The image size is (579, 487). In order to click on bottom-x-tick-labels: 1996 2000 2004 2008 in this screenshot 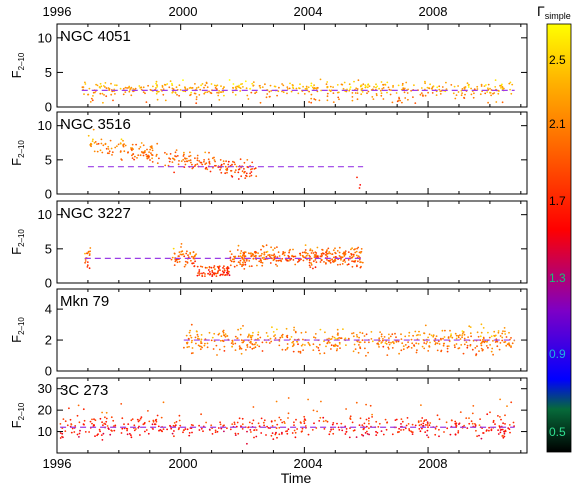, I will do `click(245, 463)`.